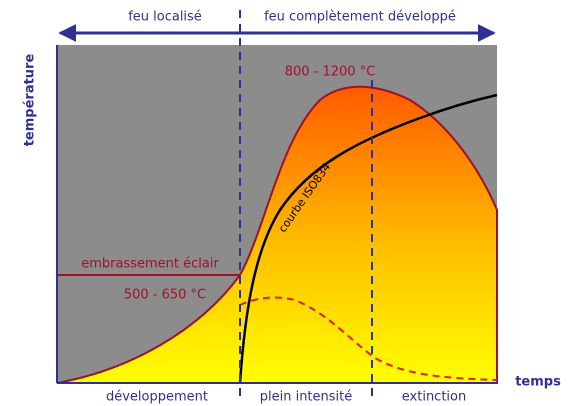 The width and height of the screenshot is (568, 406). What do you see at coordinates (434, 397) in the screenshot?
I see `stage-label: extinction` at bounding box center [434, 397].